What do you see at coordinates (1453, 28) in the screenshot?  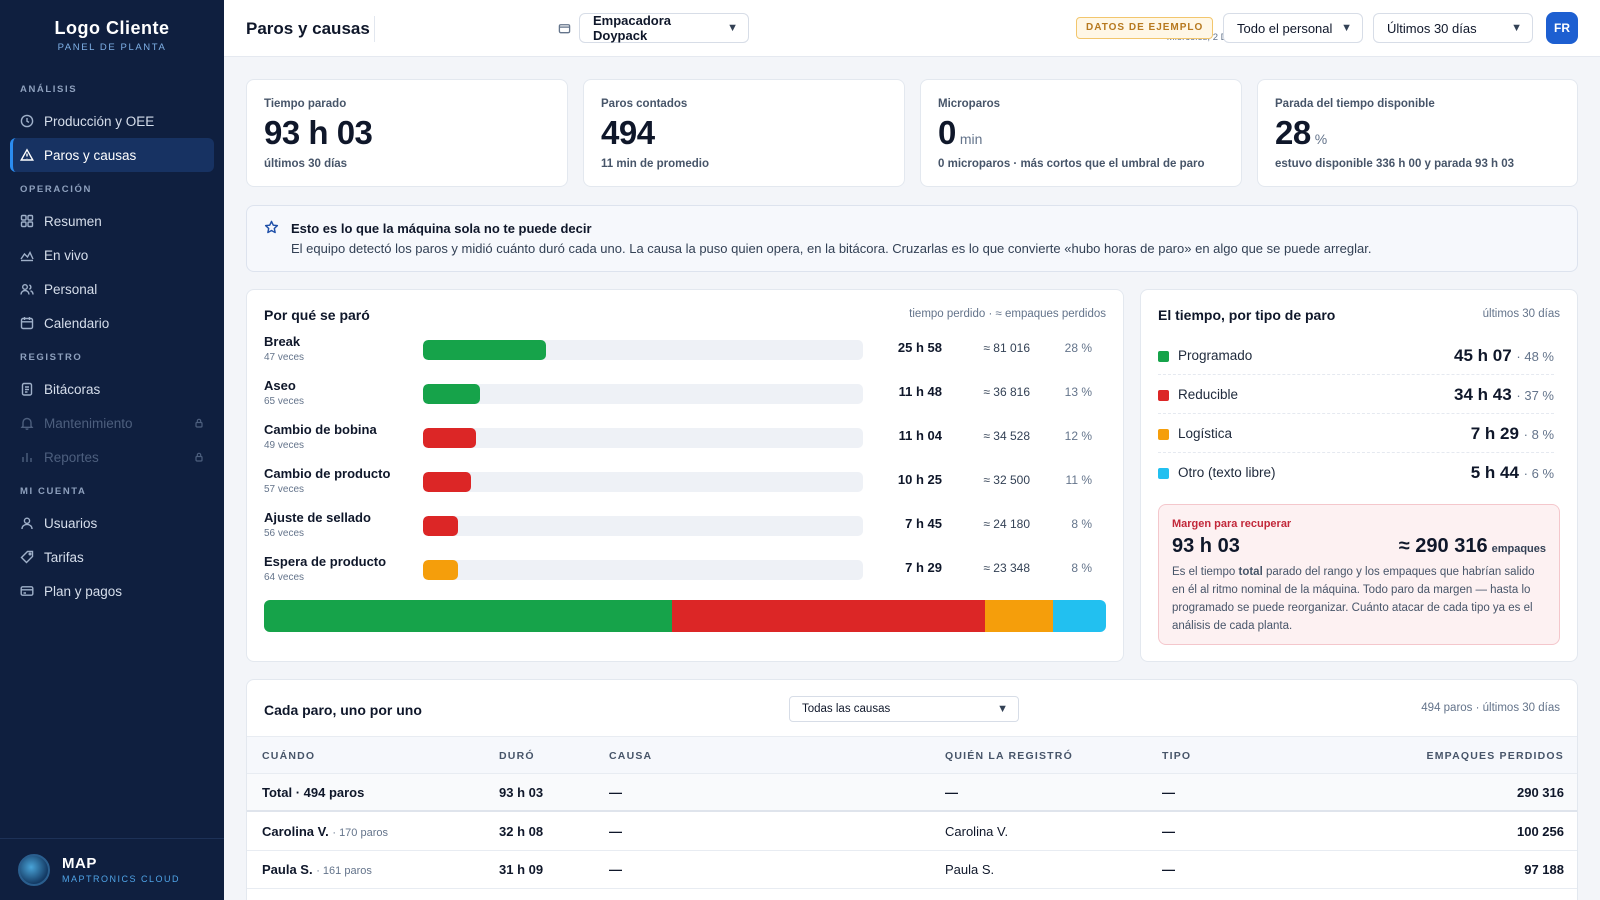 I see `range-select: Últimos 30 días ▼` at bounding box center [1453, 28].